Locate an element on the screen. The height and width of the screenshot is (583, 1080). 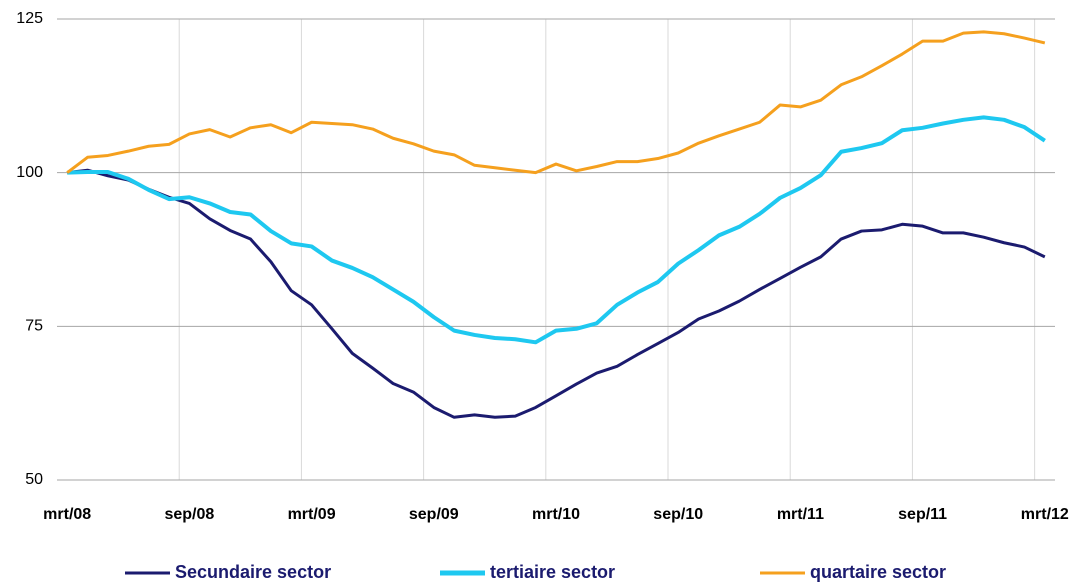
x-tick-label: mrt/09 is located at coordinates (312, 514).